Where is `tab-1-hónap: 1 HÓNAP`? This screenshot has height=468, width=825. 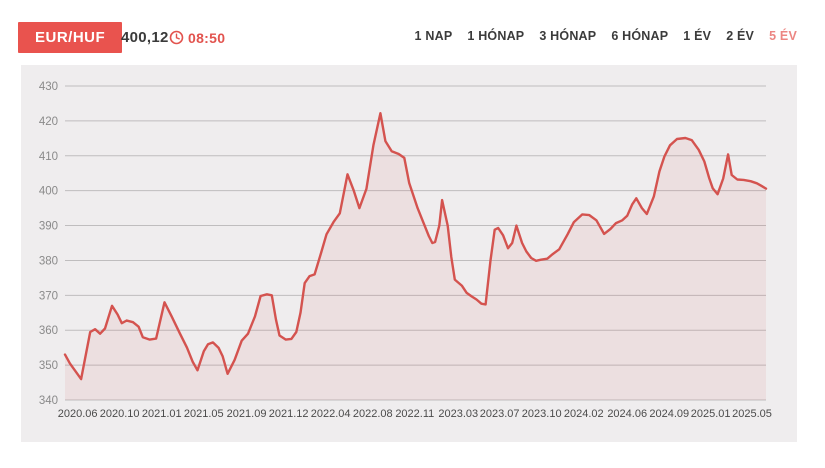
tab-1-hónap: 1 HÓNAP is located at coordinates (496, 36).